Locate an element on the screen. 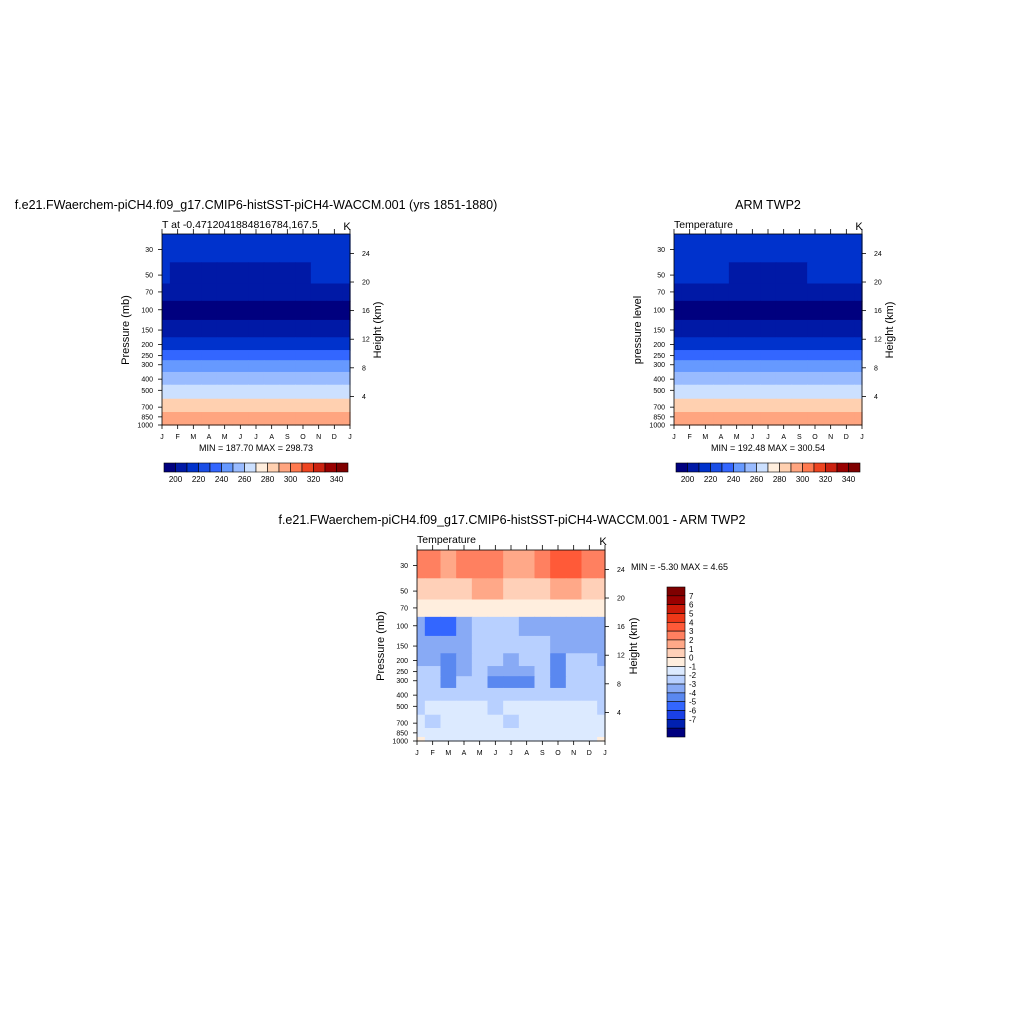 Image resolution: width=1024 pixels, height=1024 pixels. diff-x-label: J is located at coordinates (496, 753).